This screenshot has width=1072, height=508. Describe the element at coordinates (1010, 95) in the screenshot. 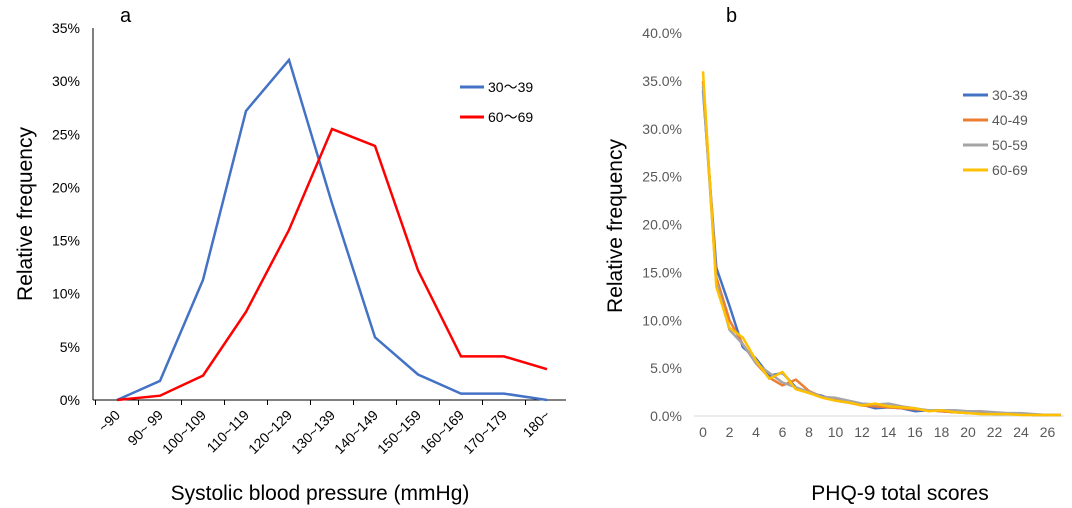

I see `panel-b-legend-label: 30-39` at that location.